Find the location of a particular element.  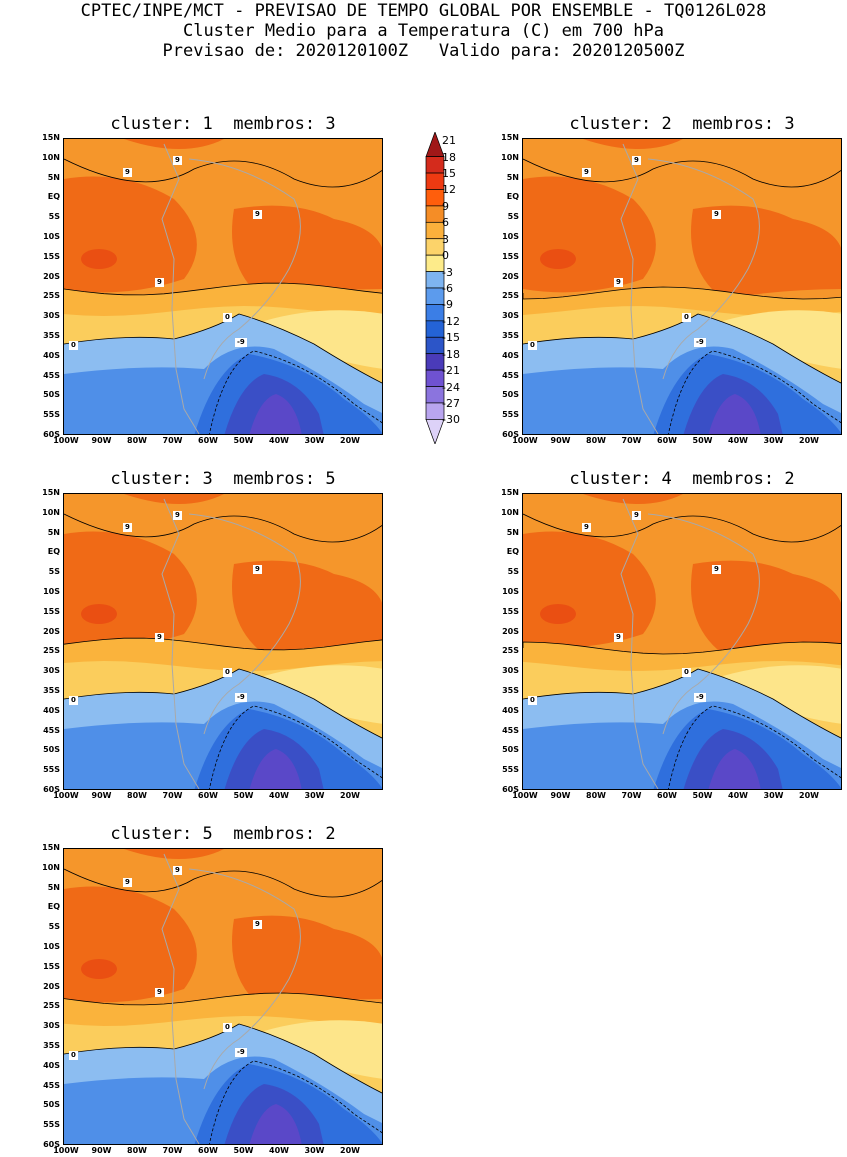

colorbar-tick-label: -30 is located at coordinates (451, 420).